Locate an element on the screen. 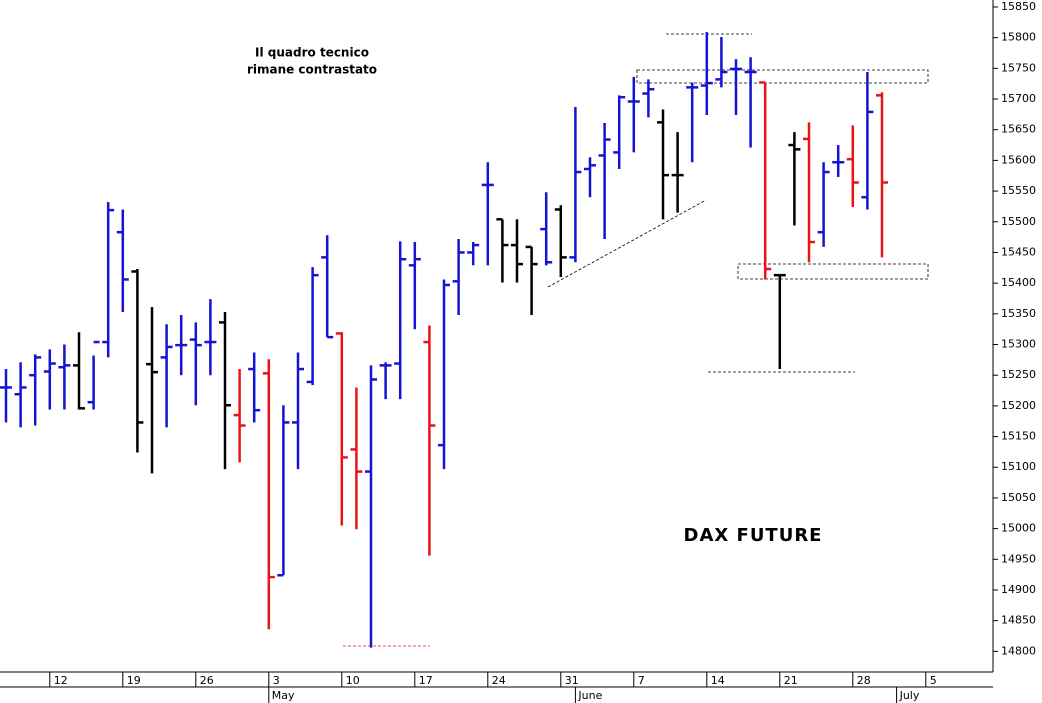  y-tick-label: 15550 is located at coordinates (1018, 190).